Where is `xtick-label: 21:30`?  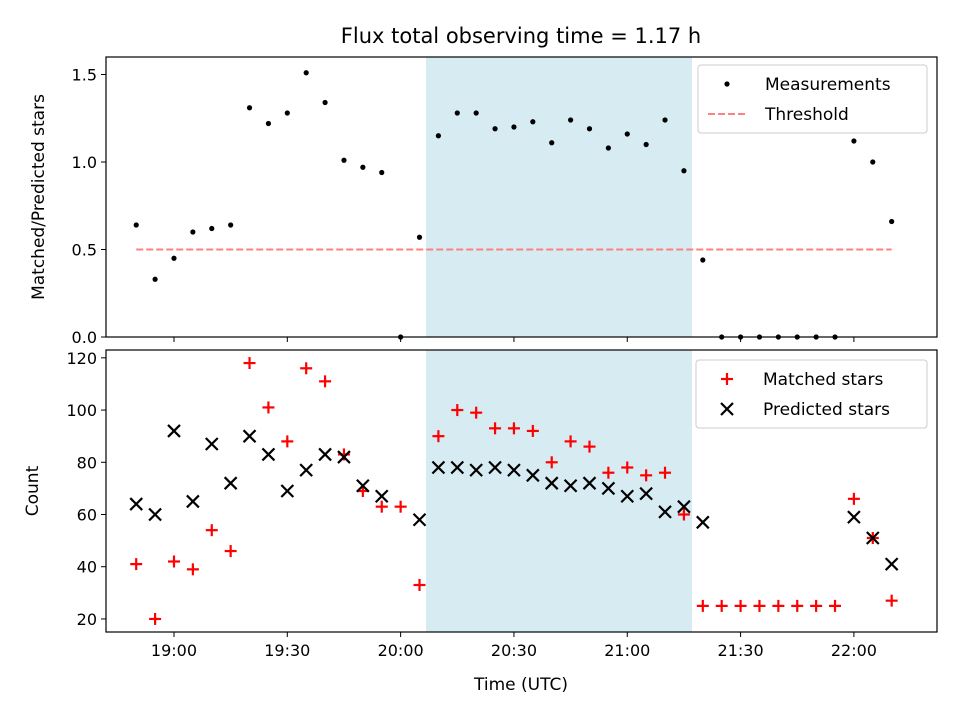
xtick-label: 21:30 is located at coordinates (741, 650).